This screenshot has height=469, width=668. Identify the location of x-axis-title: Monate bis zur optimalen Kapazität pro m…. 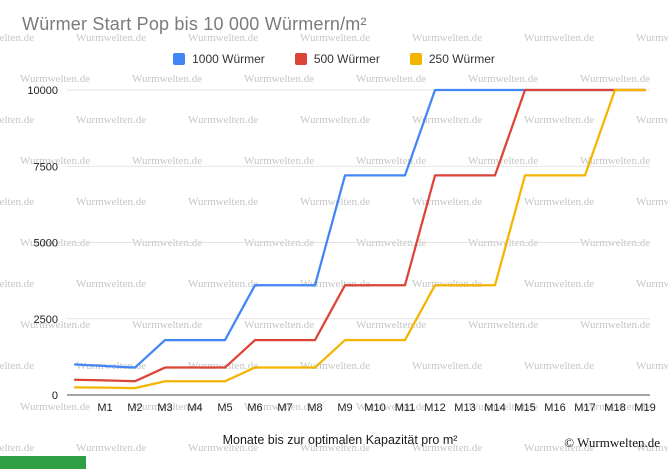
(340, 440).